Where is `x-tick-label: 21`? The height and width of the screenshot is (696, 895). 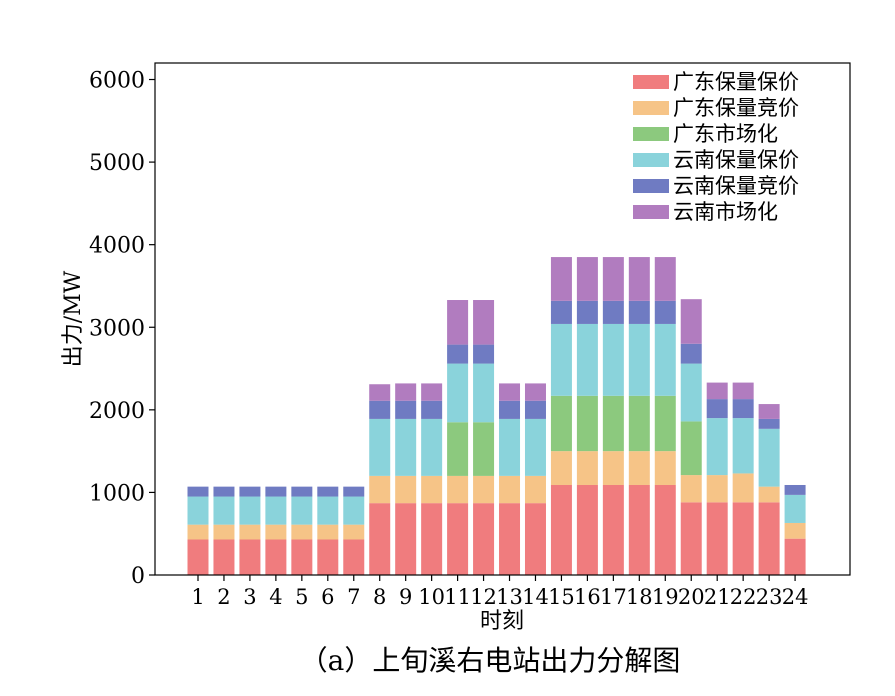
x-tick-label: 21 is located at coordinates (717, 597).